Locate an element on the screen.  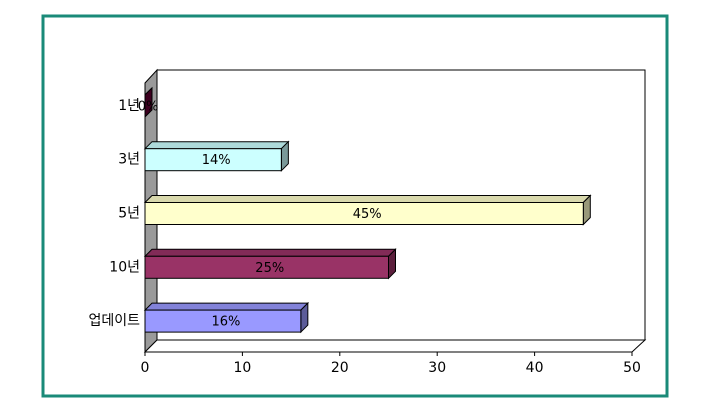
x-tick-label: 10 is located at coordinates (242, 368).